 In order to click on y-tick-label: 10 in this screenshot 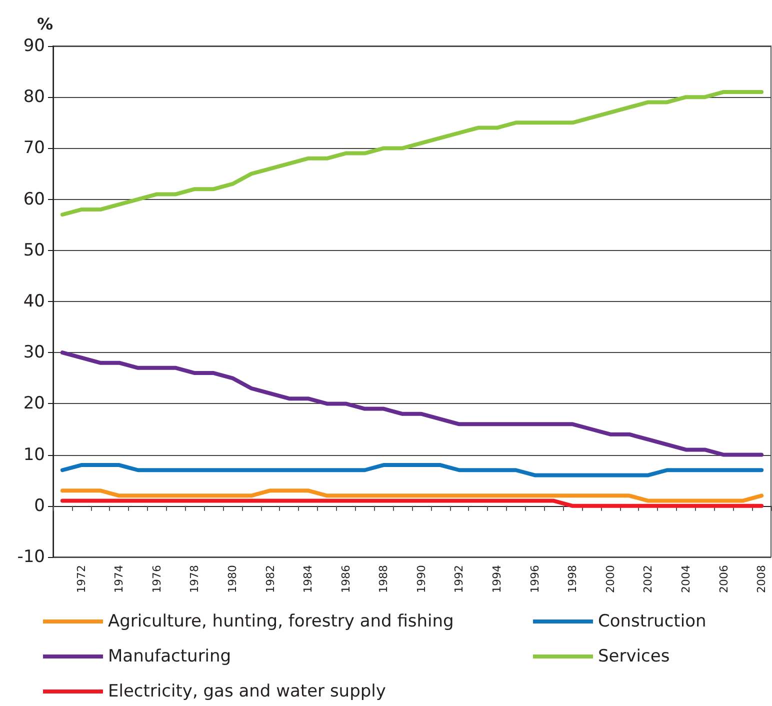, I will do `click(34, 454)`.